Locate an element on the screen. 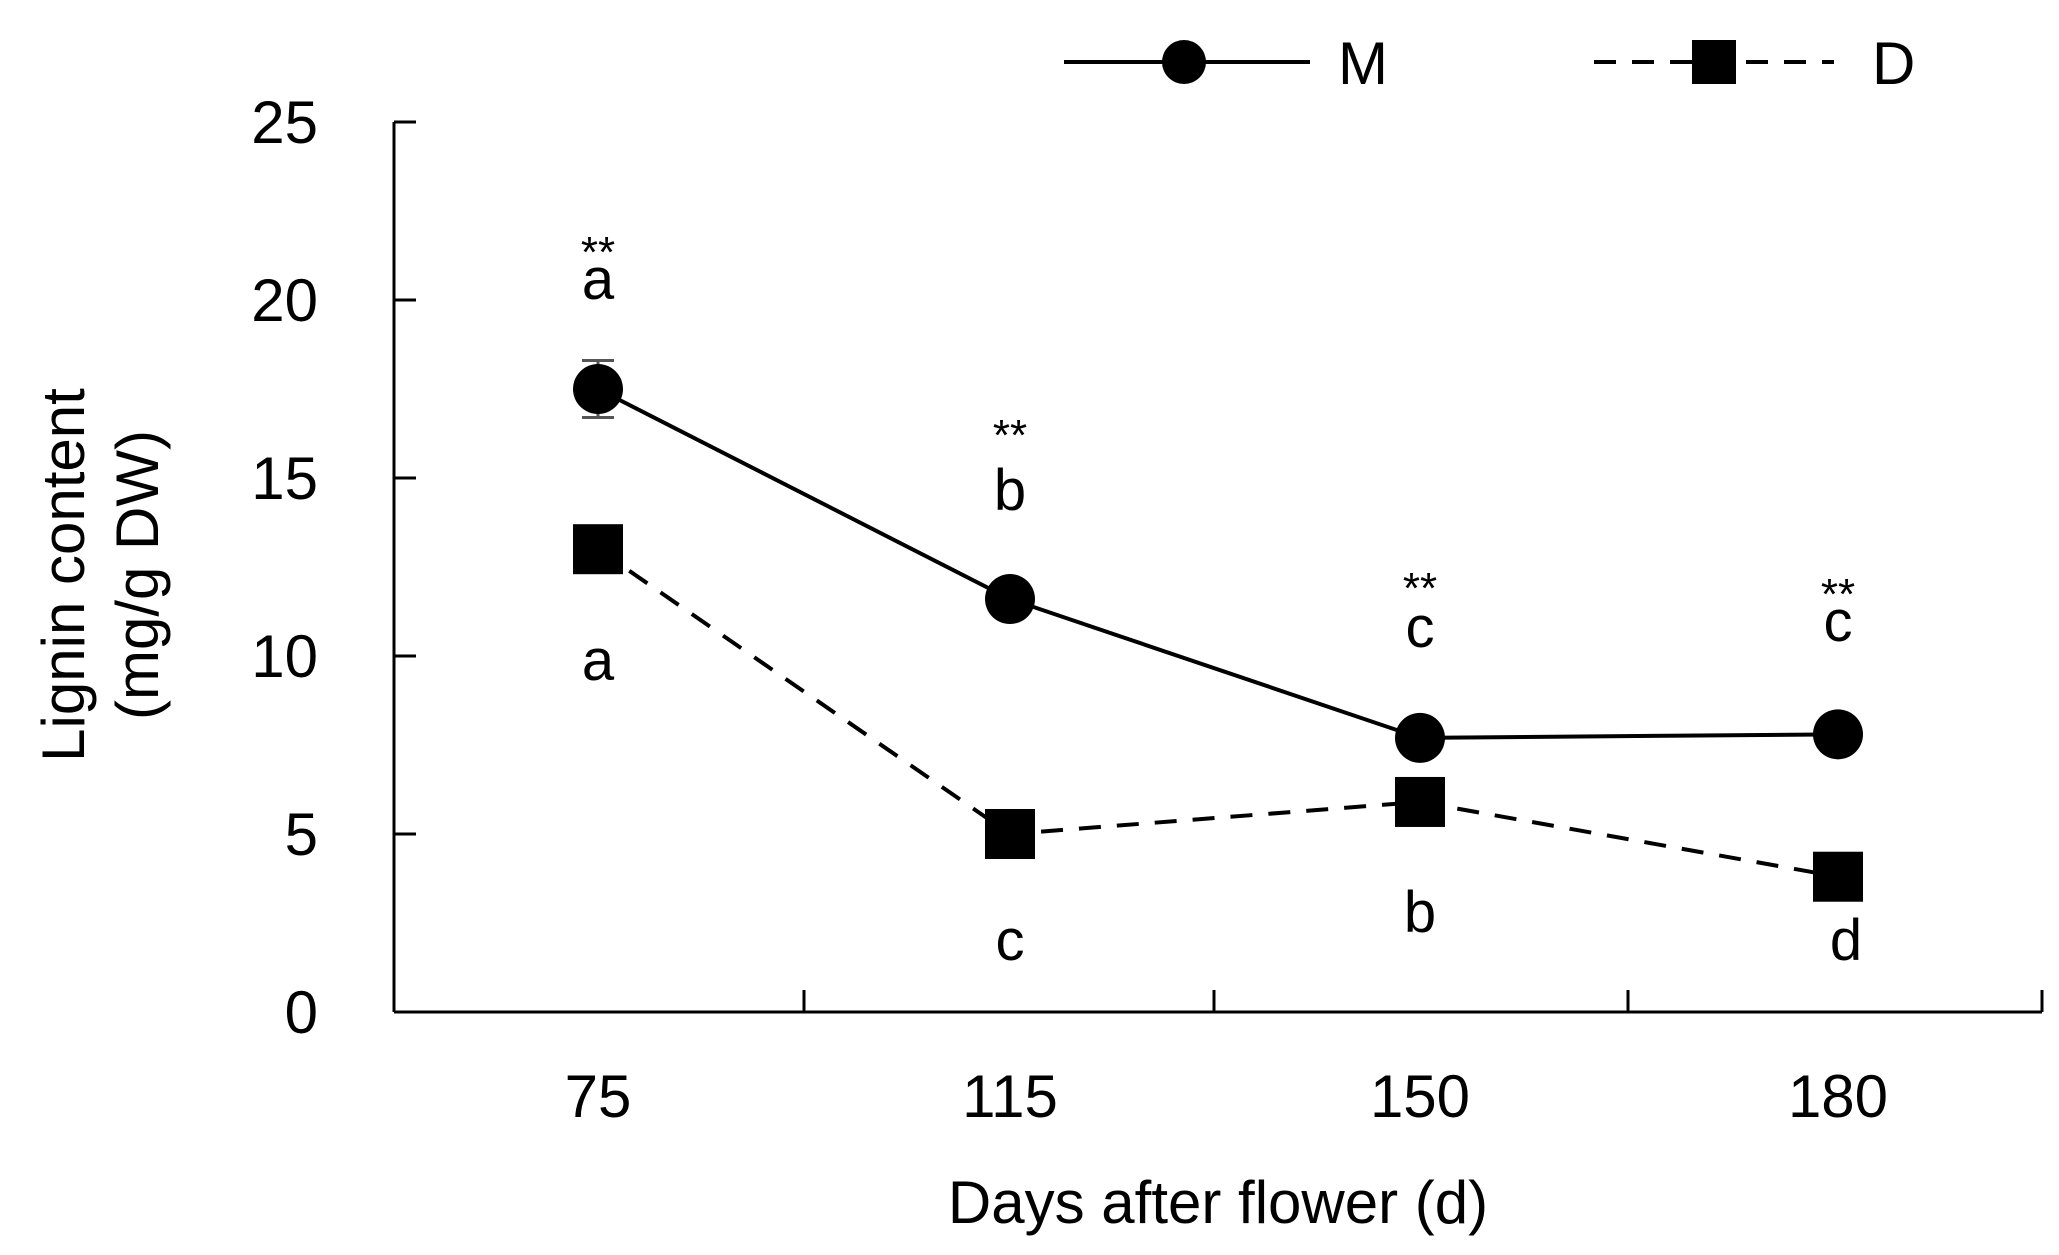 The image size is (2059, 1255). x-tick-label: 180 is located at coordinates (1838, 1096).